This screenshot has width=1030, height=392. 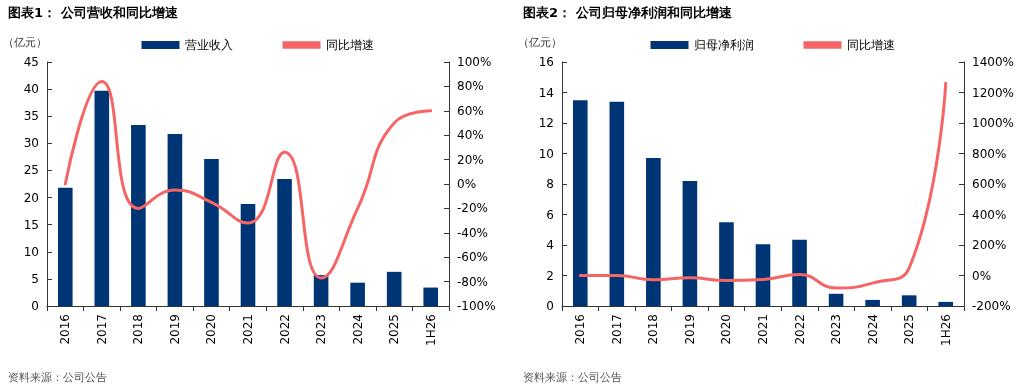 I want to click on y-tick-label: 6, so click(x=550, y=214).